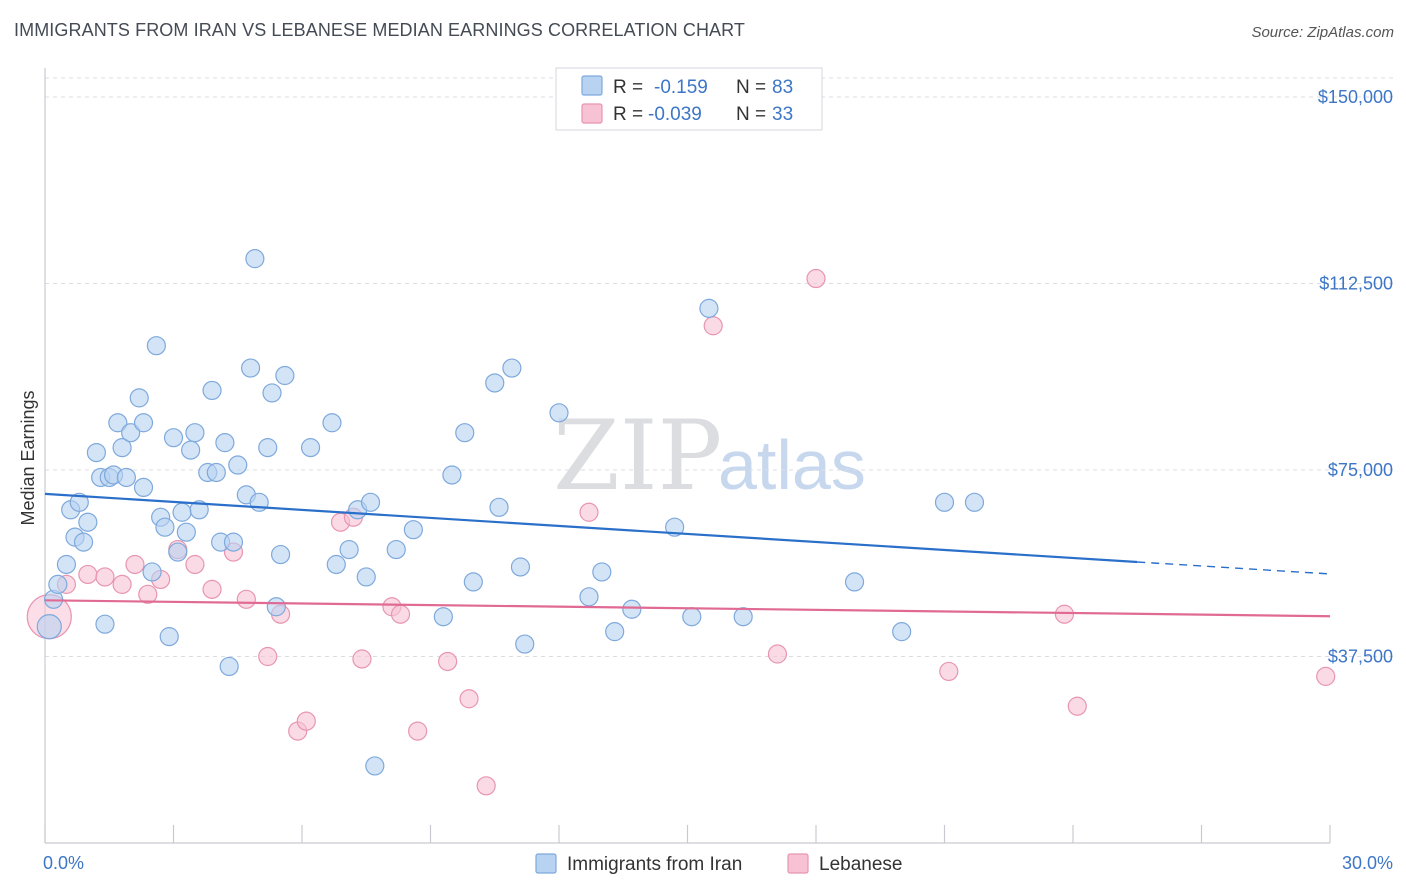 Image resolution: width=1406 pixels, height=892 pixels. I want to click on legend-n-label-lebanese: N =, so click(751, 114).